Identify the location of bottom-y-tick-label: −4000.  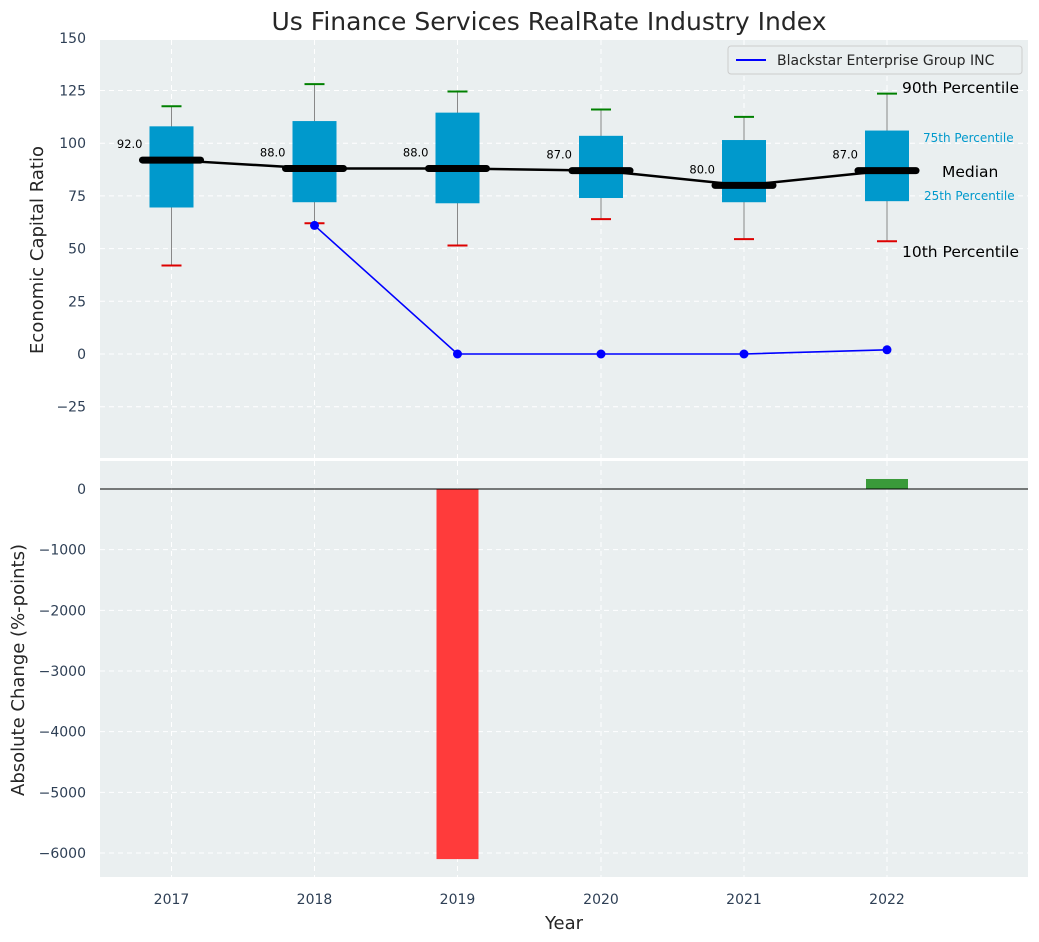
(62, 733).